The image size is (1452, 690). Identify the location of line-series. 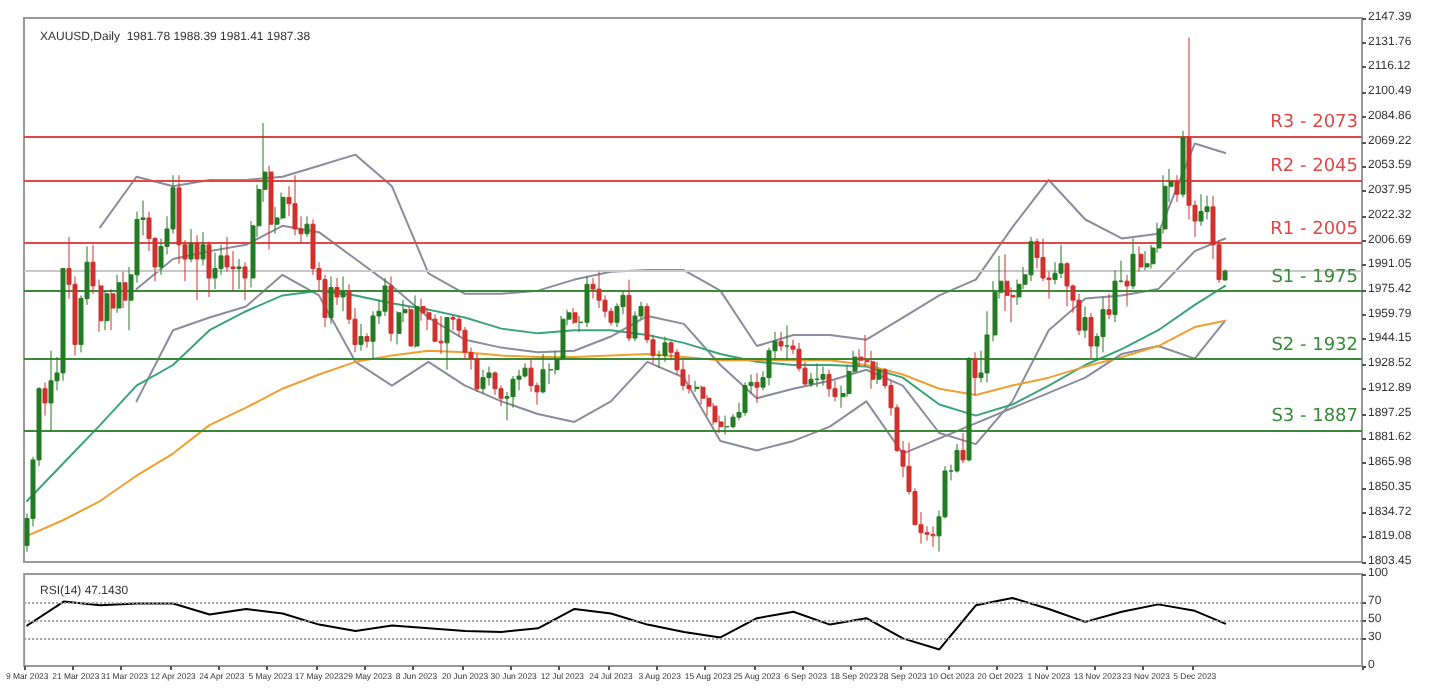
(626, 623).